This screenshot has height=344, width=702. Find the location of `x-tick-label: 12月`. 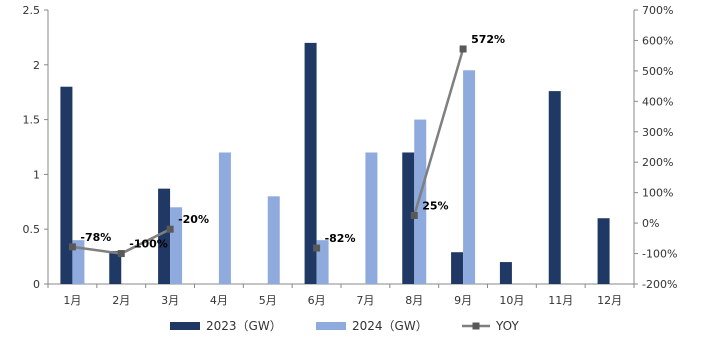

x-tick-label: 12月 is located at coordinates (609, 300).